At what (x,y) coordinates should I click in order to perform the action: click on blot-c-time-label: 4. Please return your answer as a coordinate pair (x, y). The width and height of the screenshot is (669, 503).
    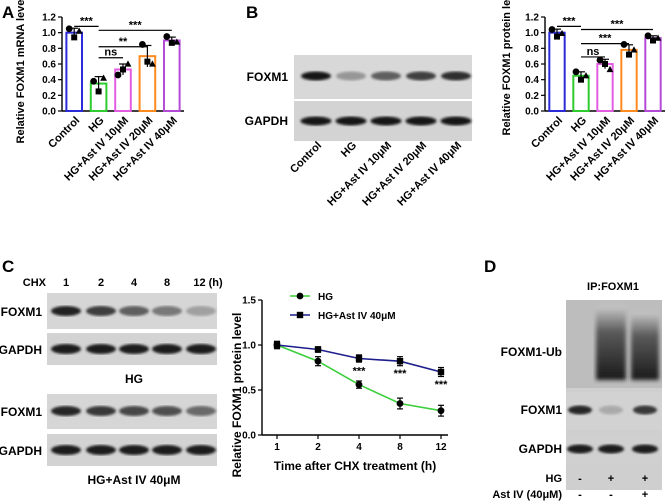
    Looking at the image, I should click on (134, 283).